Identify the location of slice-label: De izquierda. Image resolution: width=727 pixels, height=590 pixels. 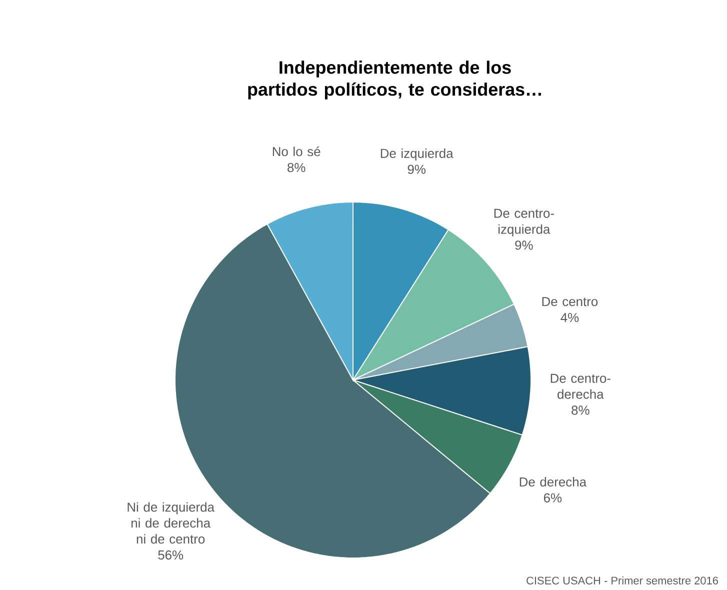
(417, 154).